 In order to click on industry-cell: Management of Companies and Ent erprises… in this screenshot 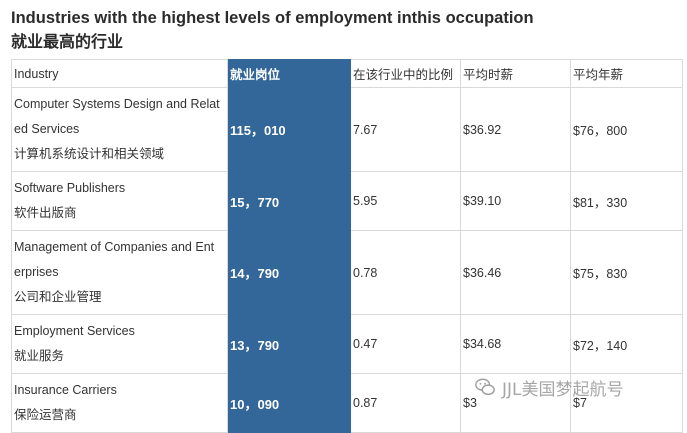, I will do `click(119, 272)`.